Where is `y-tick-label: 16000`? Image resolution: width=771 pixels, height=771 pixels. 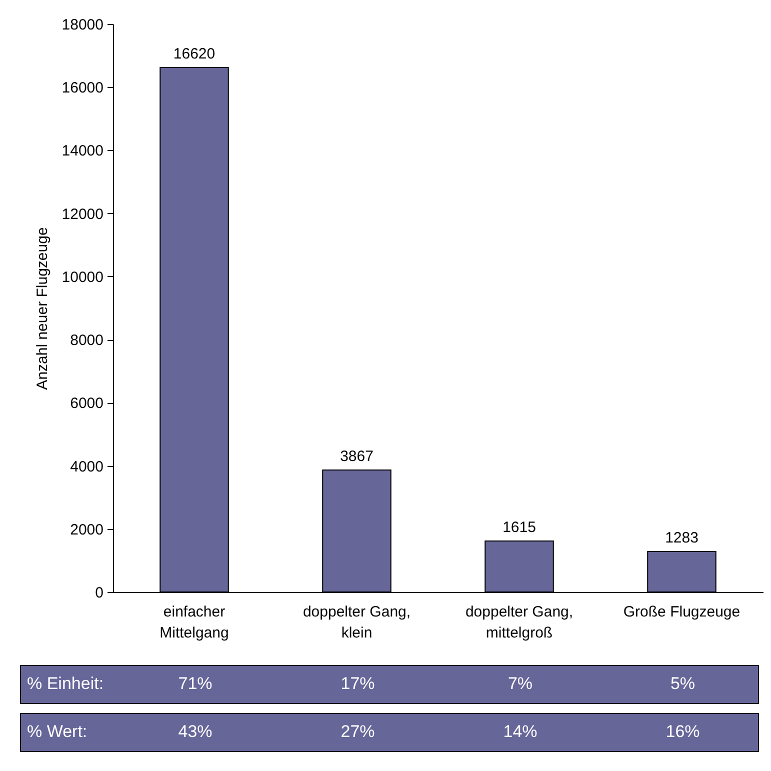
y-tick-label: 16000 is located at coordinates (83, 88).